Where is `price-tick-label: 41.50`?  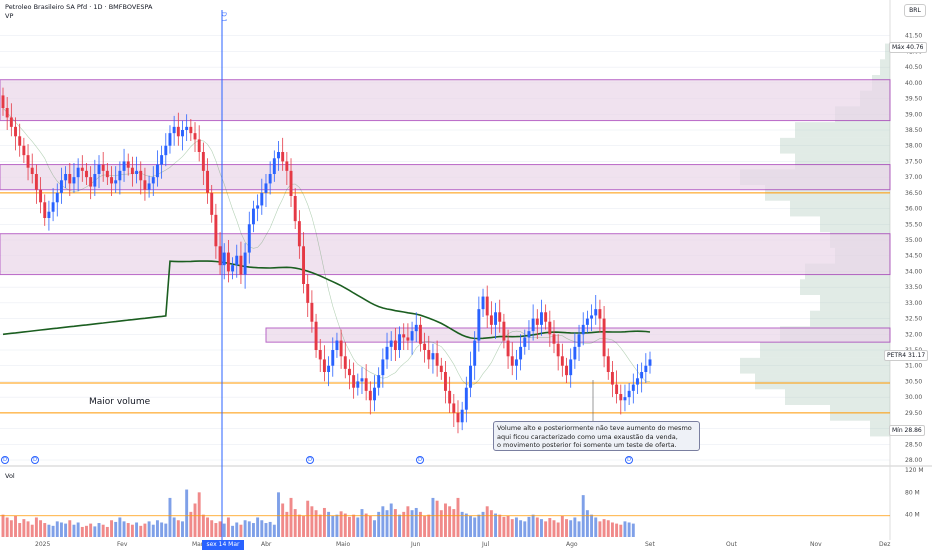
price-tick-label: 41.50 is located at coordinates (913, 36).